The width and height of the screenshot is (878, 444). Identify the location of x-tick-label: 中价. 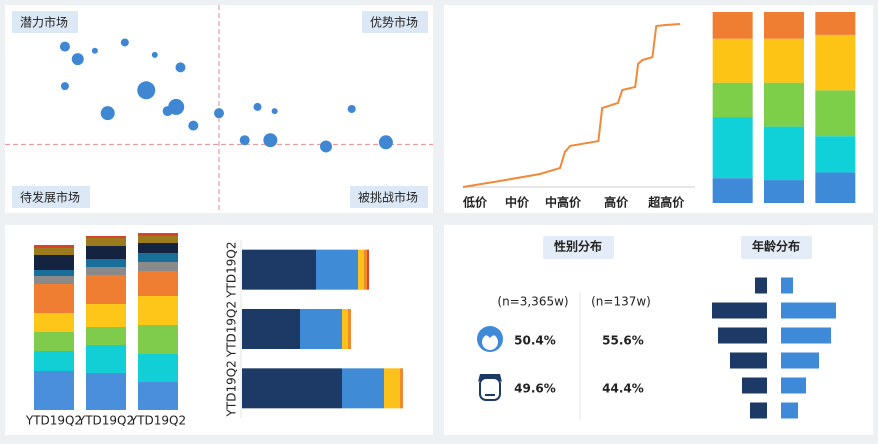
(517, 202).